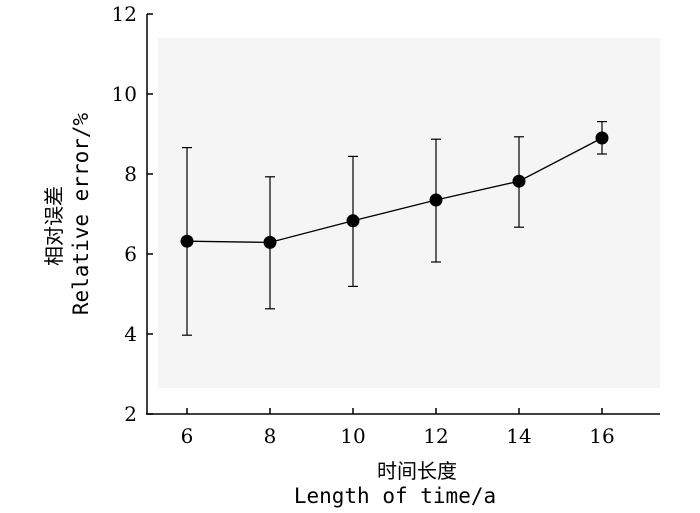  What do you see at coordinates (130, 414) in the screenshot?
I see `y-tick-label: 2` at bounding box center [130, 414].